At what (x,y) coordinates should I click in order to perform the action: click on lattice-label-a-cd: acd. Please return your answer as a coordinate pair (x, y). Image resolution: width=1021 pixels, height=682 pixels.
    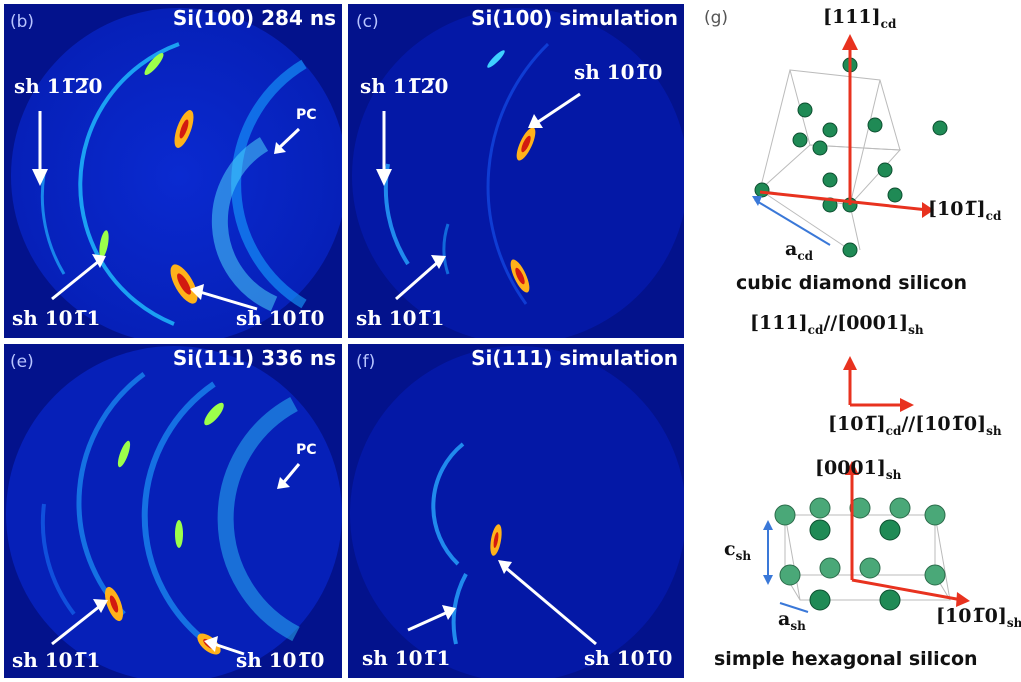
    Looking at the image, I should click on (799, 250).